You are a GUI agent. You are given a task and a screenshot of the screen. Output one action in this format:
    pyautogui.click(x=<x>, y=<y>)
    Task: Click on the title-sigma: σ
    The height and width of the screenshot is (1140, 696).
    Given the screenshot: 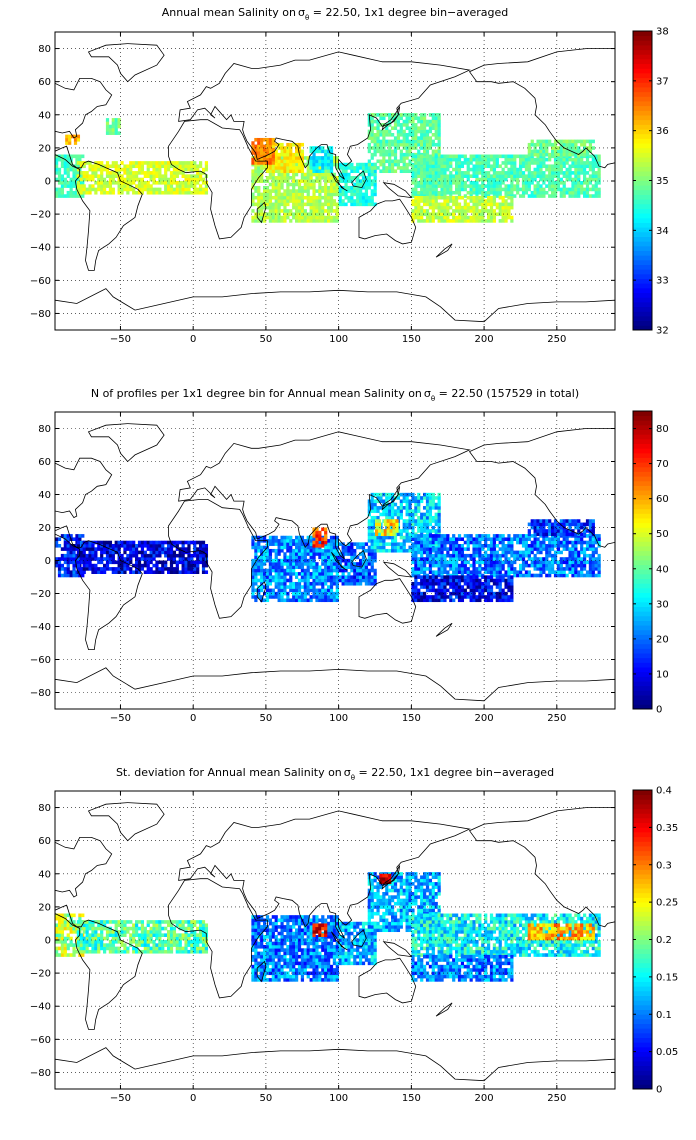 What is the action you would take?
    pyautogui.click(x=301, y=12)
    